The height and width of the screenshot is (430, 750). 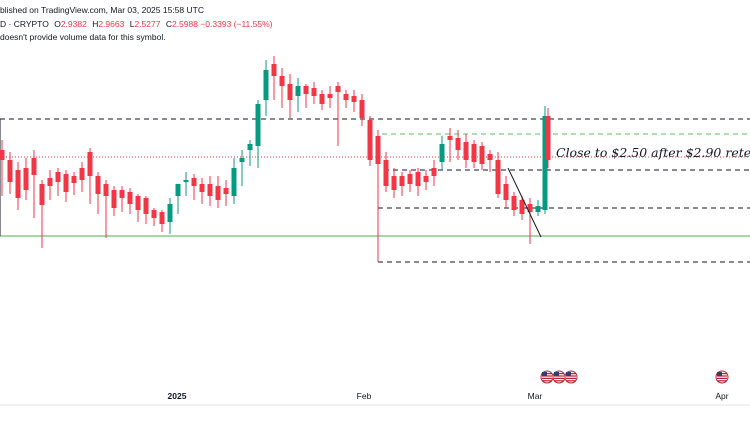 I want to click on high-label: H, so click(x=95, y=24).